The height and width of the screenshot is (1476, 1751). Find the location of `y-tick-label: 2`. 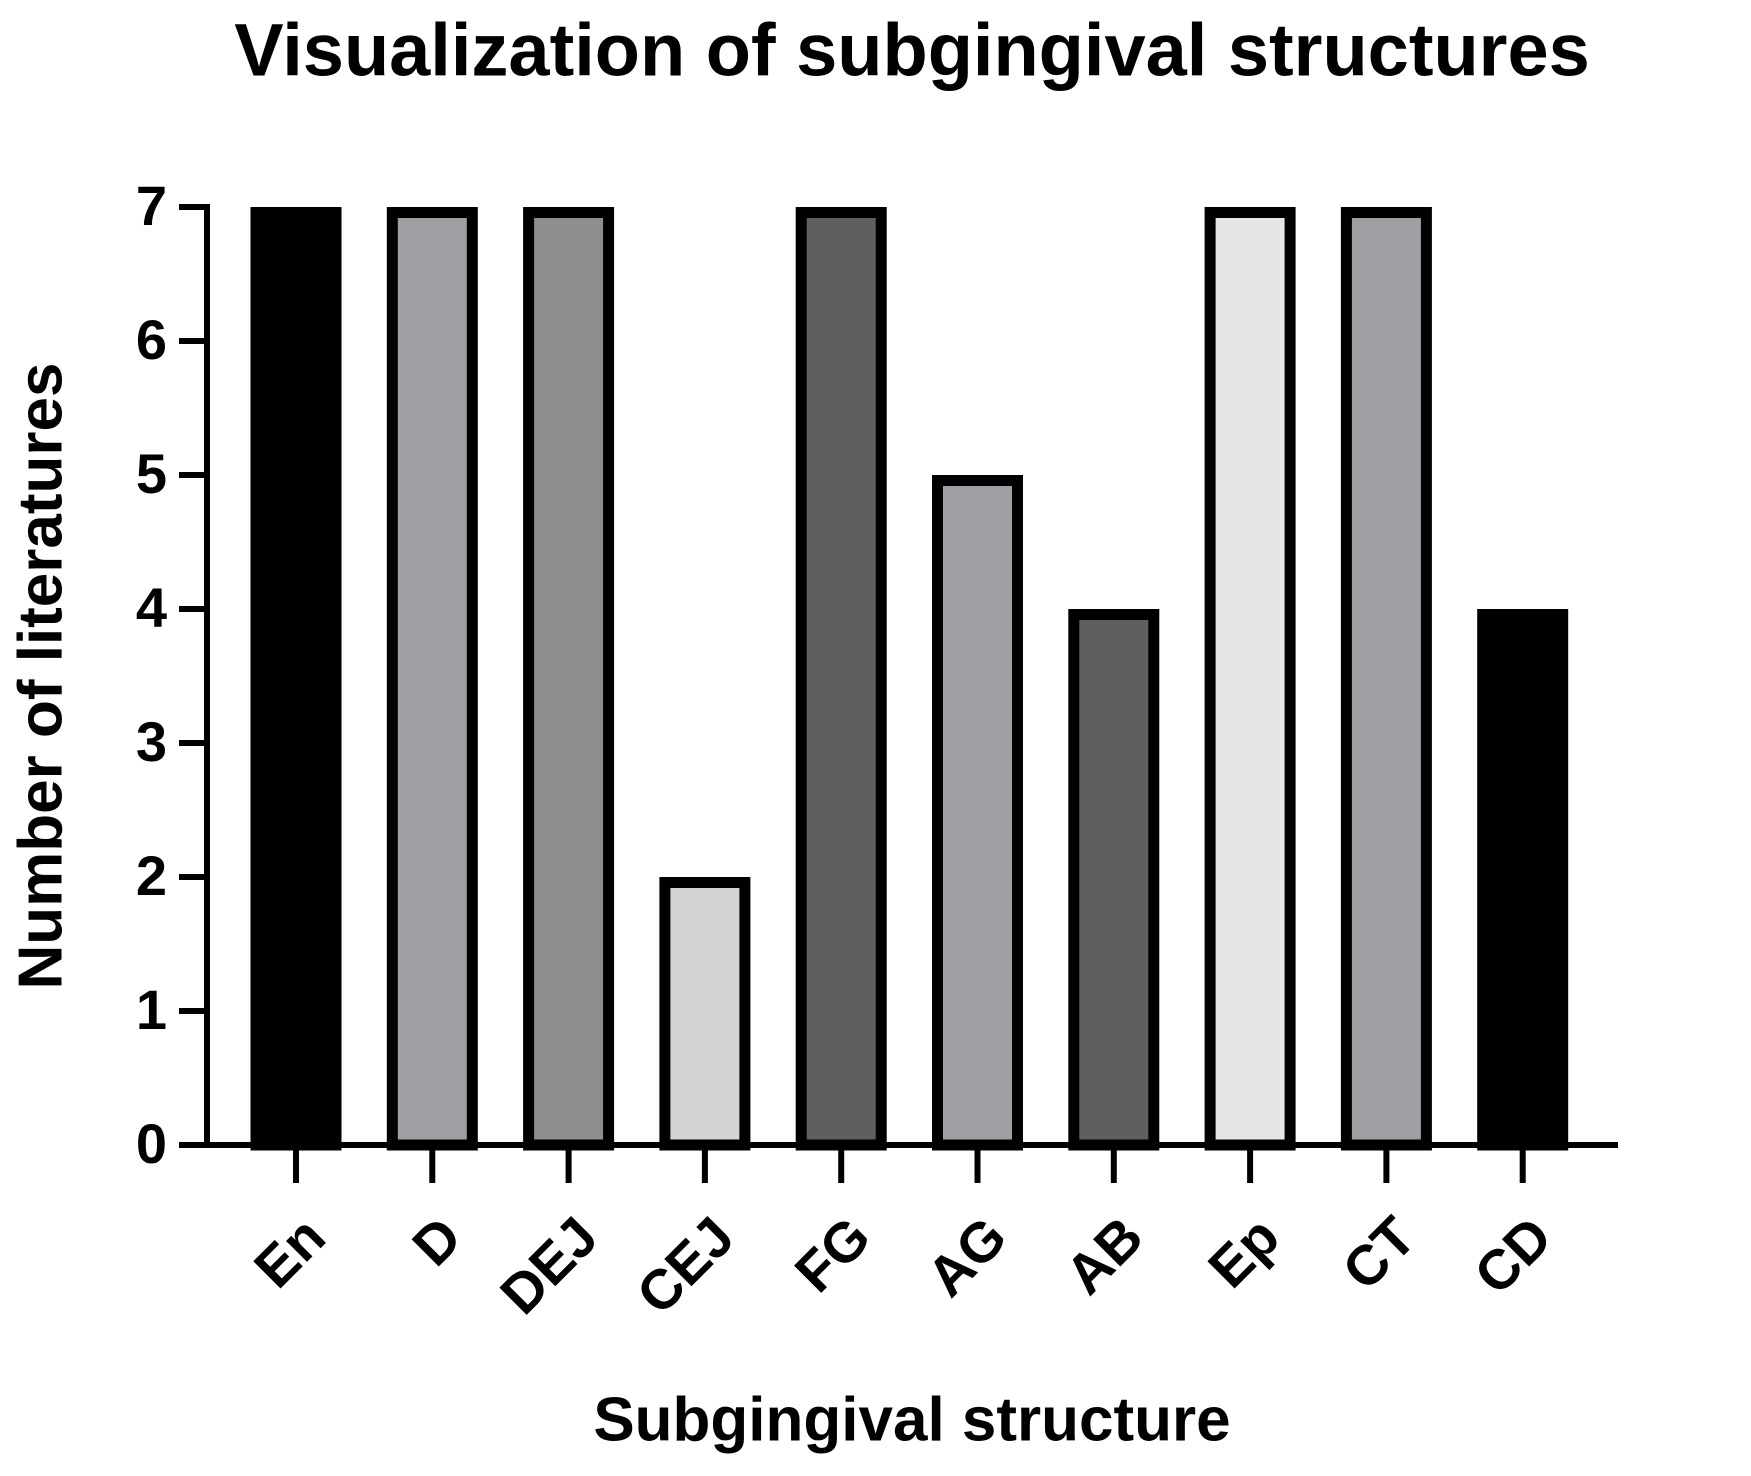

y-tick-label: 2 is located at coordinates (151, 875).